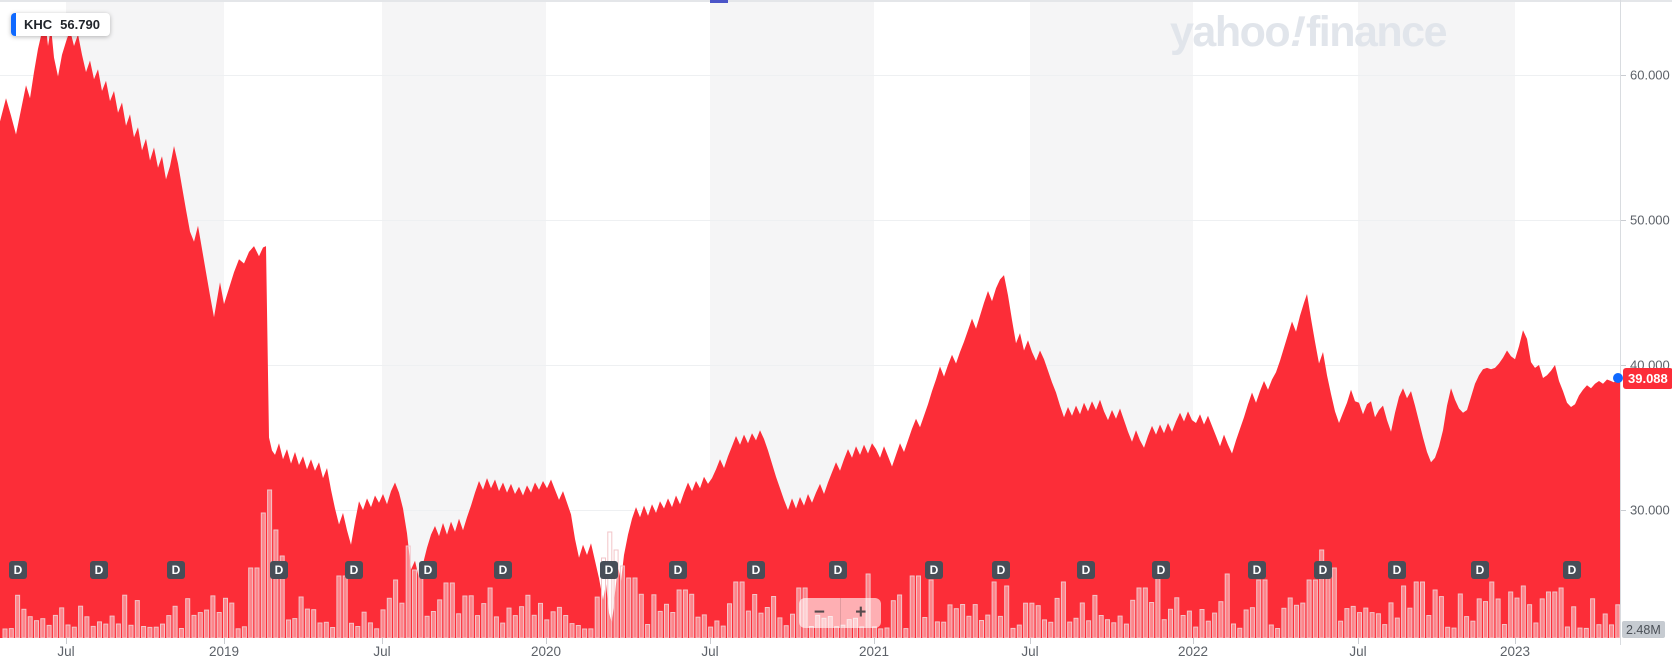 The image size is (1672, 670). What do you see at coordinates (1618, 378) in the screenshot?
I see `last-price-dot-icon` at bounding box center [1618, 378].